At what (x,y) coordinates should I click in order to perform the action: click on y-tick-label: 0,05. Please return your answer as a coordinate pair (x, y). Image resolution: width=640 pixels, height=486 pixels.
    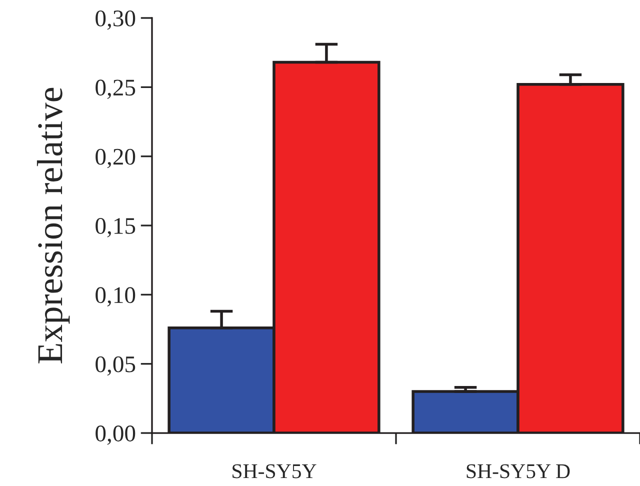
    Looking at the image, I should click on (116, 366).